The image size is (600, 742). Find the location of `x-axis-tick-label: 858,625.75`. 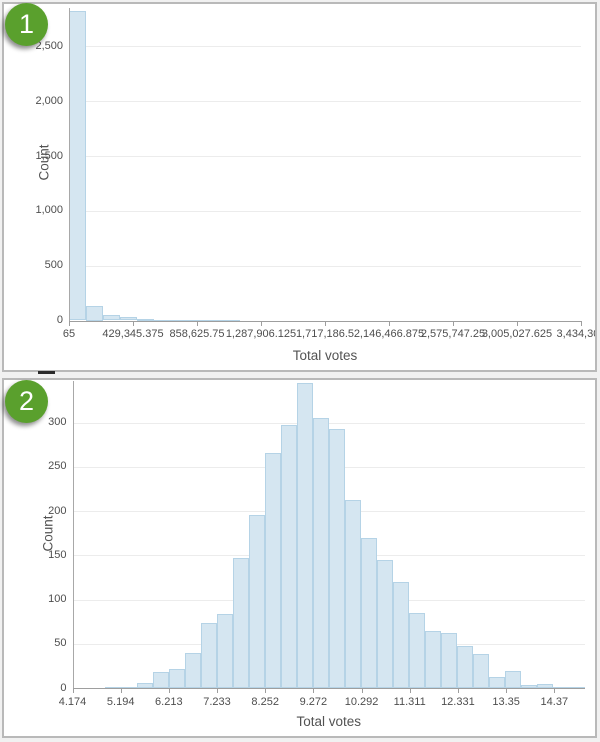

x-axis-tick-label: 858,625.75 is located at coordinates (197, 333).